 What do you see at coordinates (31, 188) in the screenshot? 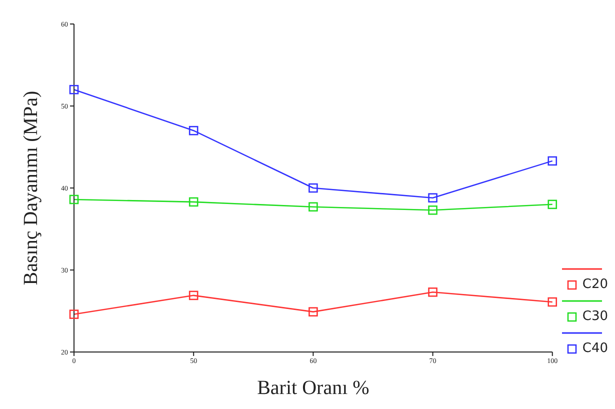
I see `y-axis-title: Basınç Dayanımı (MPa)` at bounding box center [31, 188].